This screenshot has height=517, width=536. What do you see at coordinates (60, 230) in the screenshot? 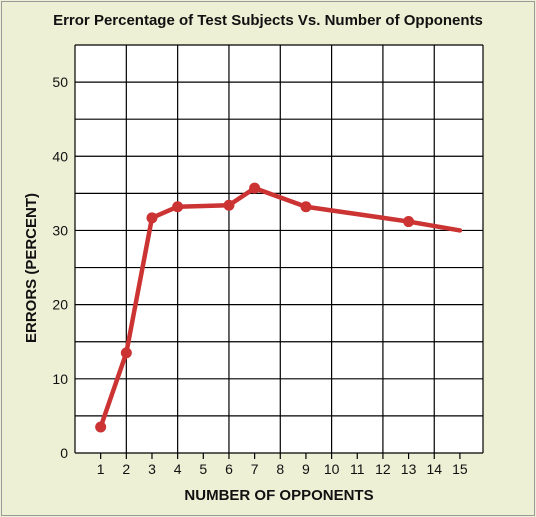
I see `y-tick-label: 30` at bounding box center [60, 230].